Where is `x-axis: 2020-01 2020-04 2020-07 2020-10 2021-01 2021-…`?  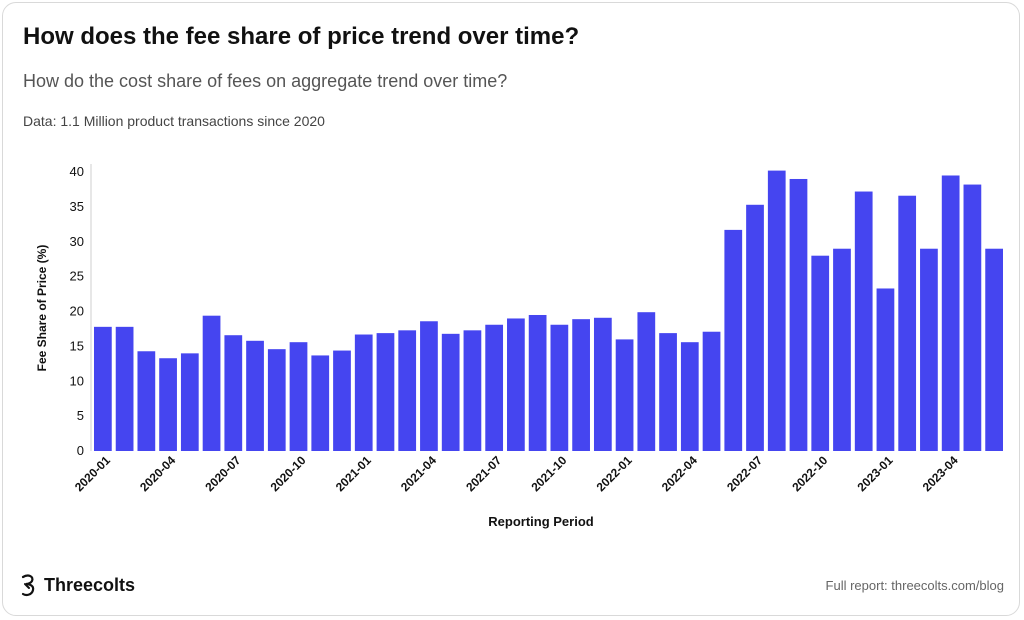
x-axis: 2020-01 2020-04 2020-07 2020-10 2021-01 2021-… is located at coordinates (516, 473).